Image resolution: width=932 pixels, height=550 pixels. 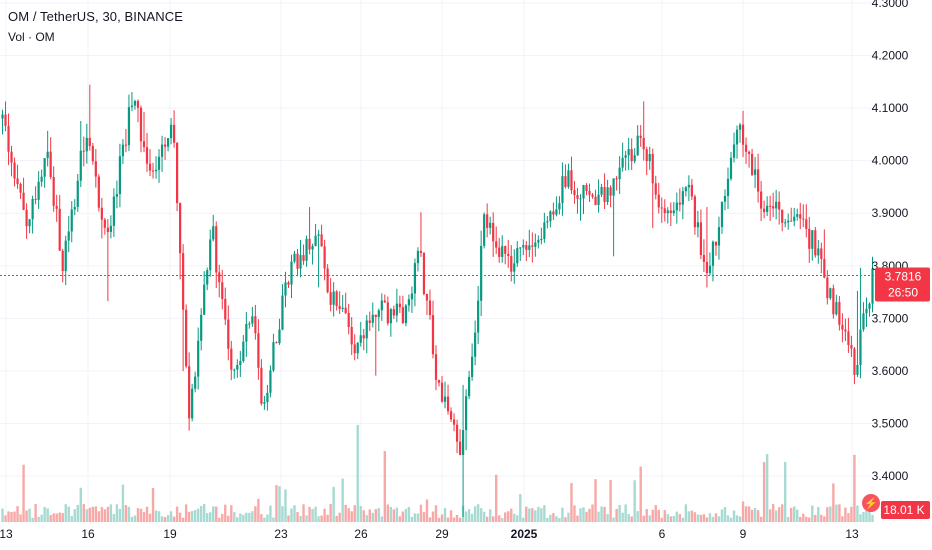 What do you see at coordinates (96, 16) in the screenshot?
I see `symbol-title: OM / TetherUS, 30, BINANCE` at bounding box center [96, 16].